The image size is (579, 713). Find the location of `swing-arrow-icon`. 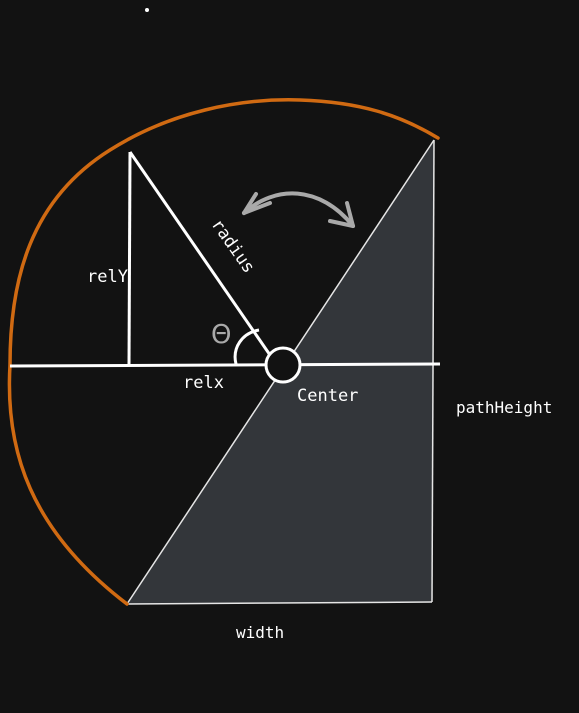

swing-arrow-icon is located at coordinates (298, 209).